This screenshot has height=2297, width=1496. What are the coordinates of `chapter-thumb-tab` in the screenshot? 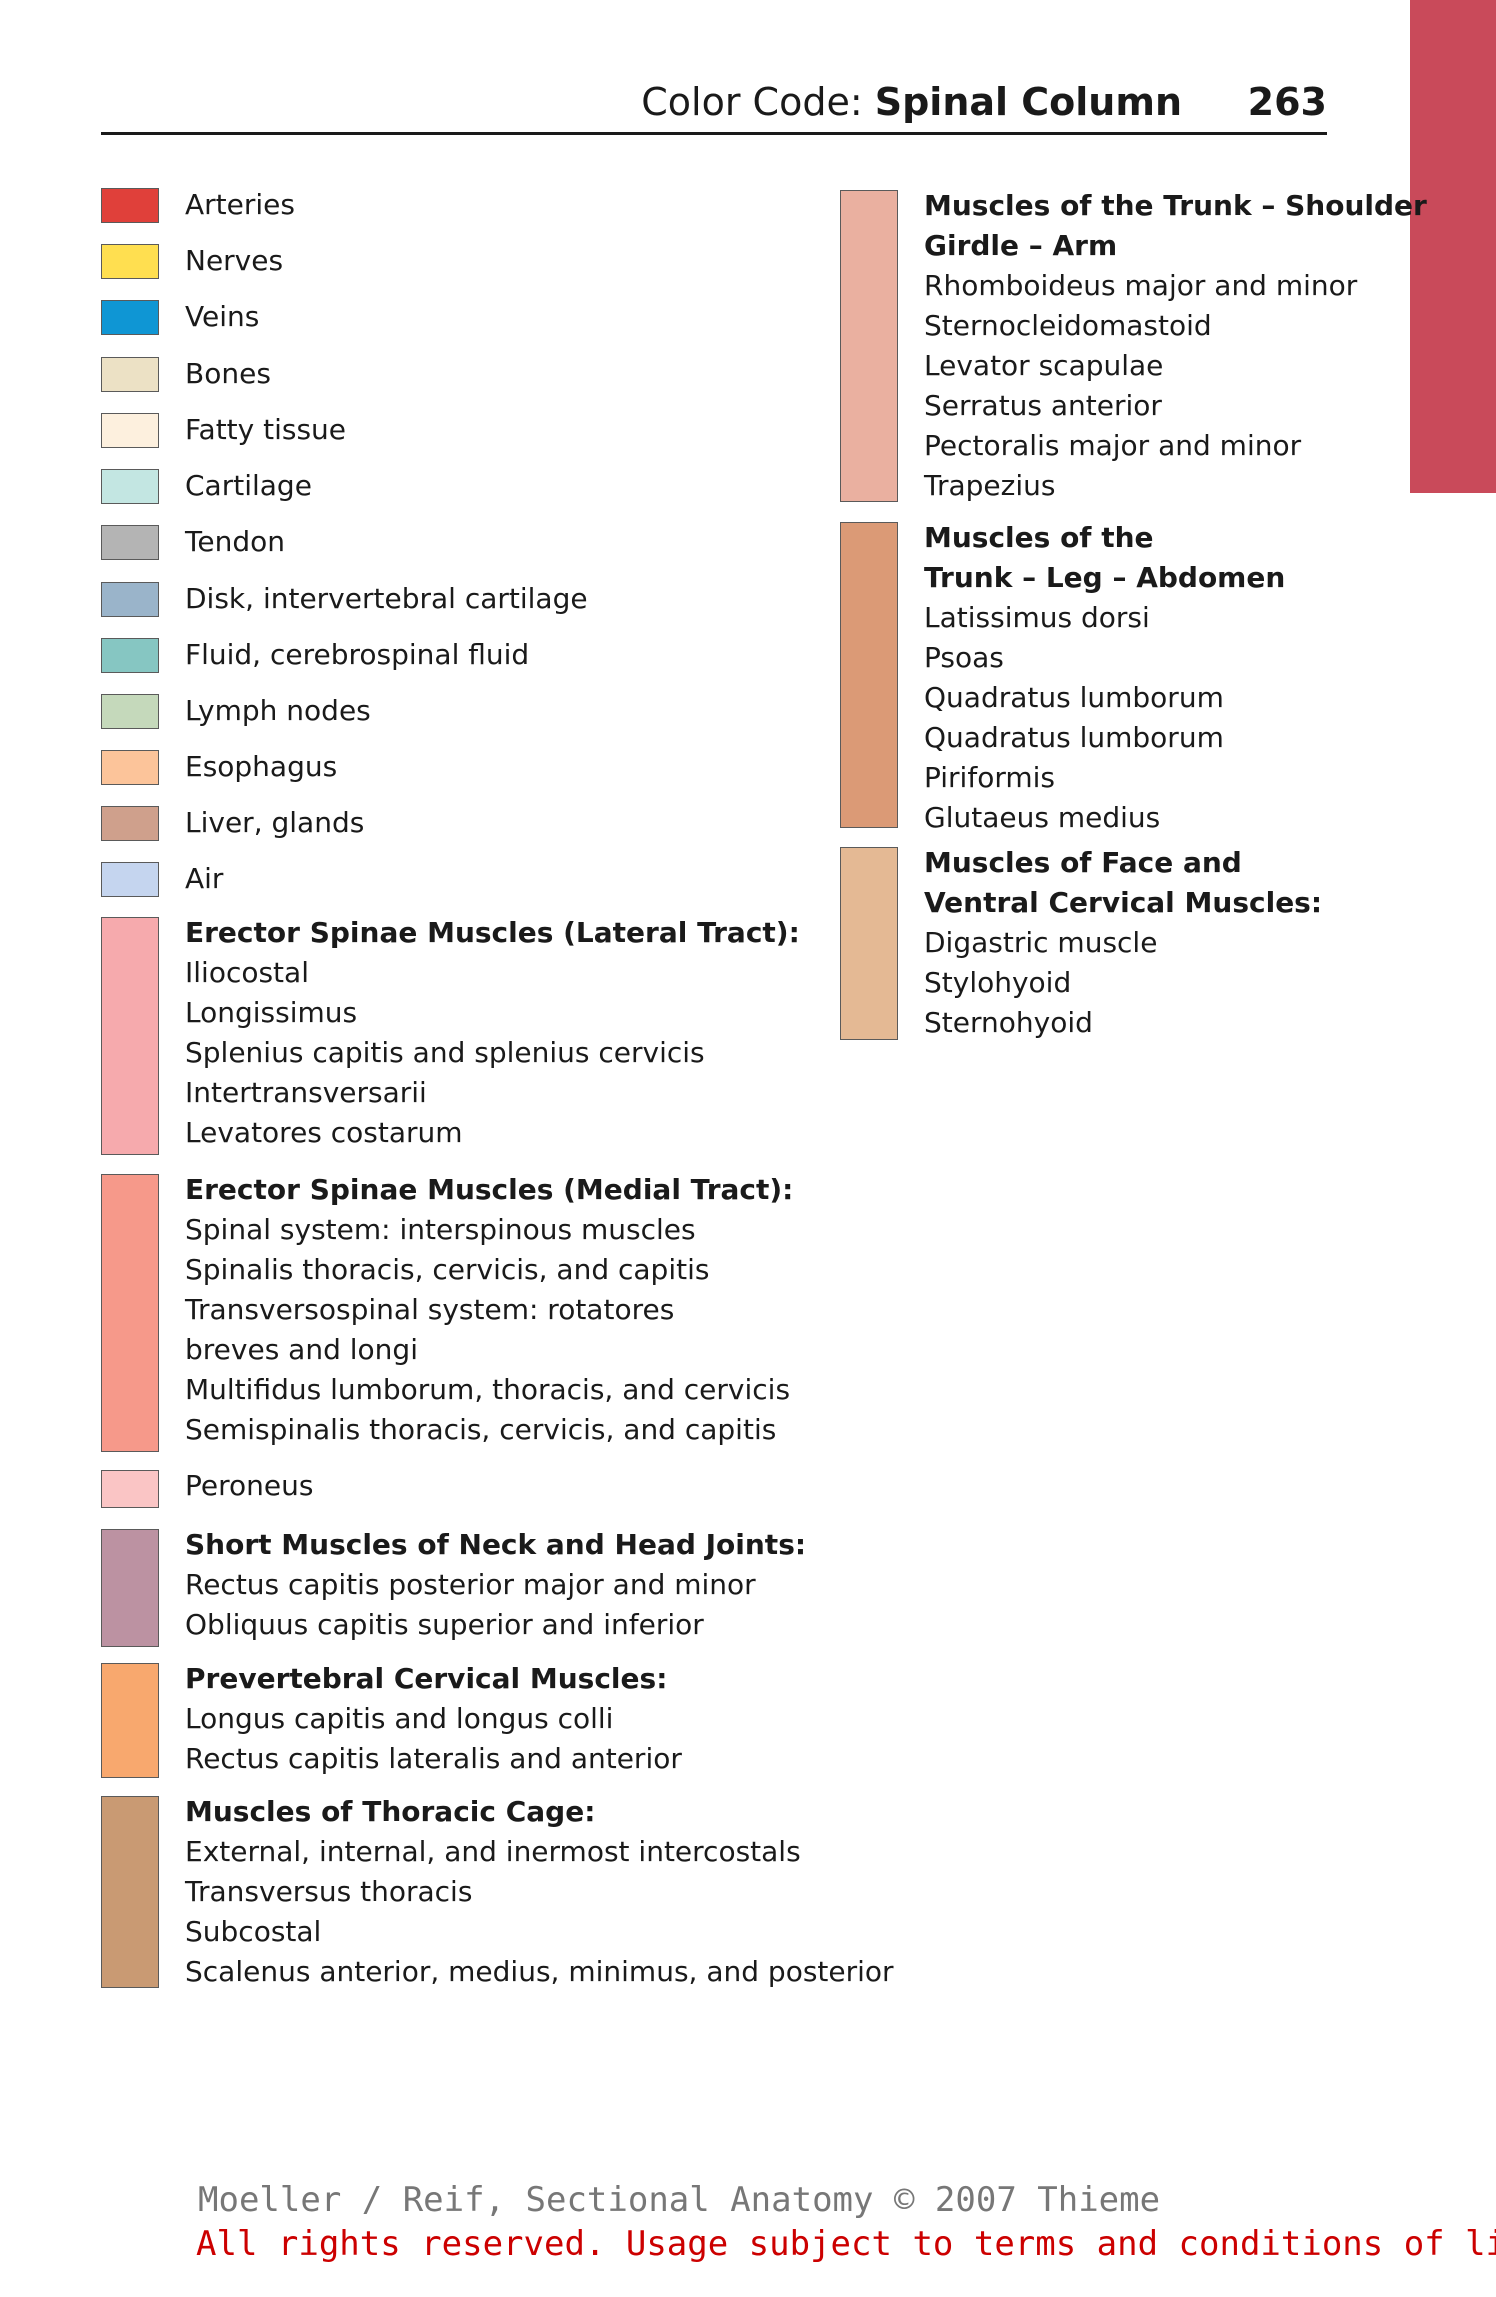 It's located at (1453, 246).